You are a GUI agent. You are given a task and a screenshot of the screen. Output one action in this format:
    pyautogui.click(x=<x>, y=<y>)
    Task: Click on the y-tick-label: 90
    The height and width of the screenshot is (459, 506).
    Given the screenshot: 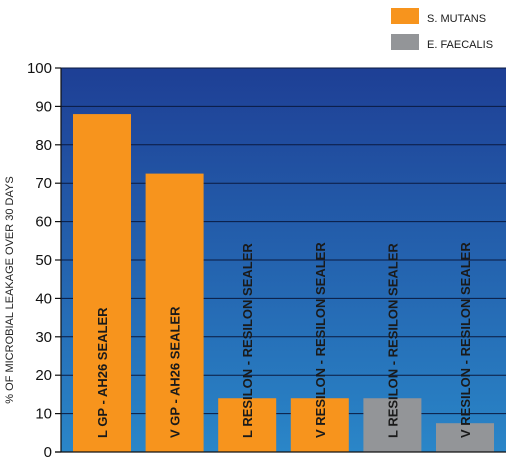 What is the action you would take?
    pyautogui.click(x=43, y=106)
    